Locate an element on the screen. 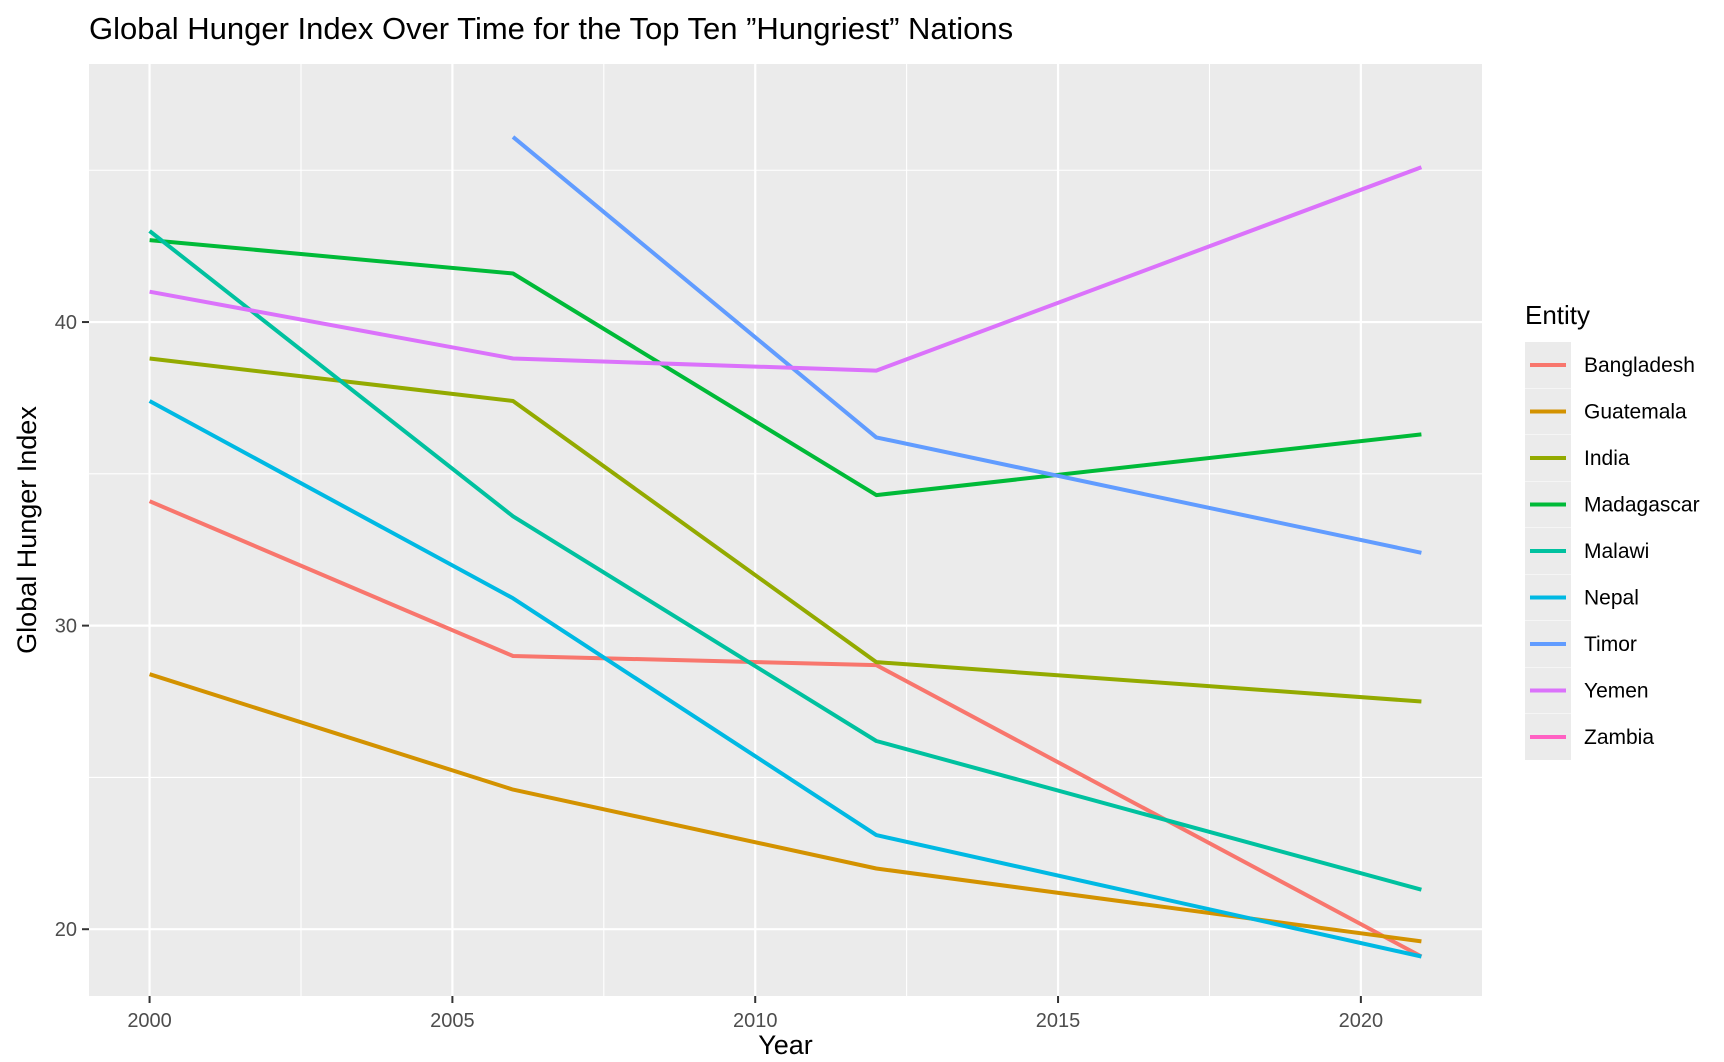  legend-item-bangladesh: Bangladesh is located at coordinates (1610, 365).